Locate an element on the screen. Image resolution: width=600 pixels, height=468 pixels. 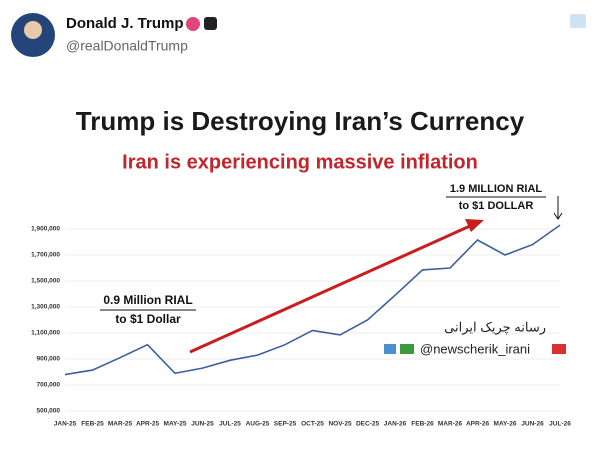
chart-subtitle: Iran is experiencing massive inflation is located at coordinates (300, 162).